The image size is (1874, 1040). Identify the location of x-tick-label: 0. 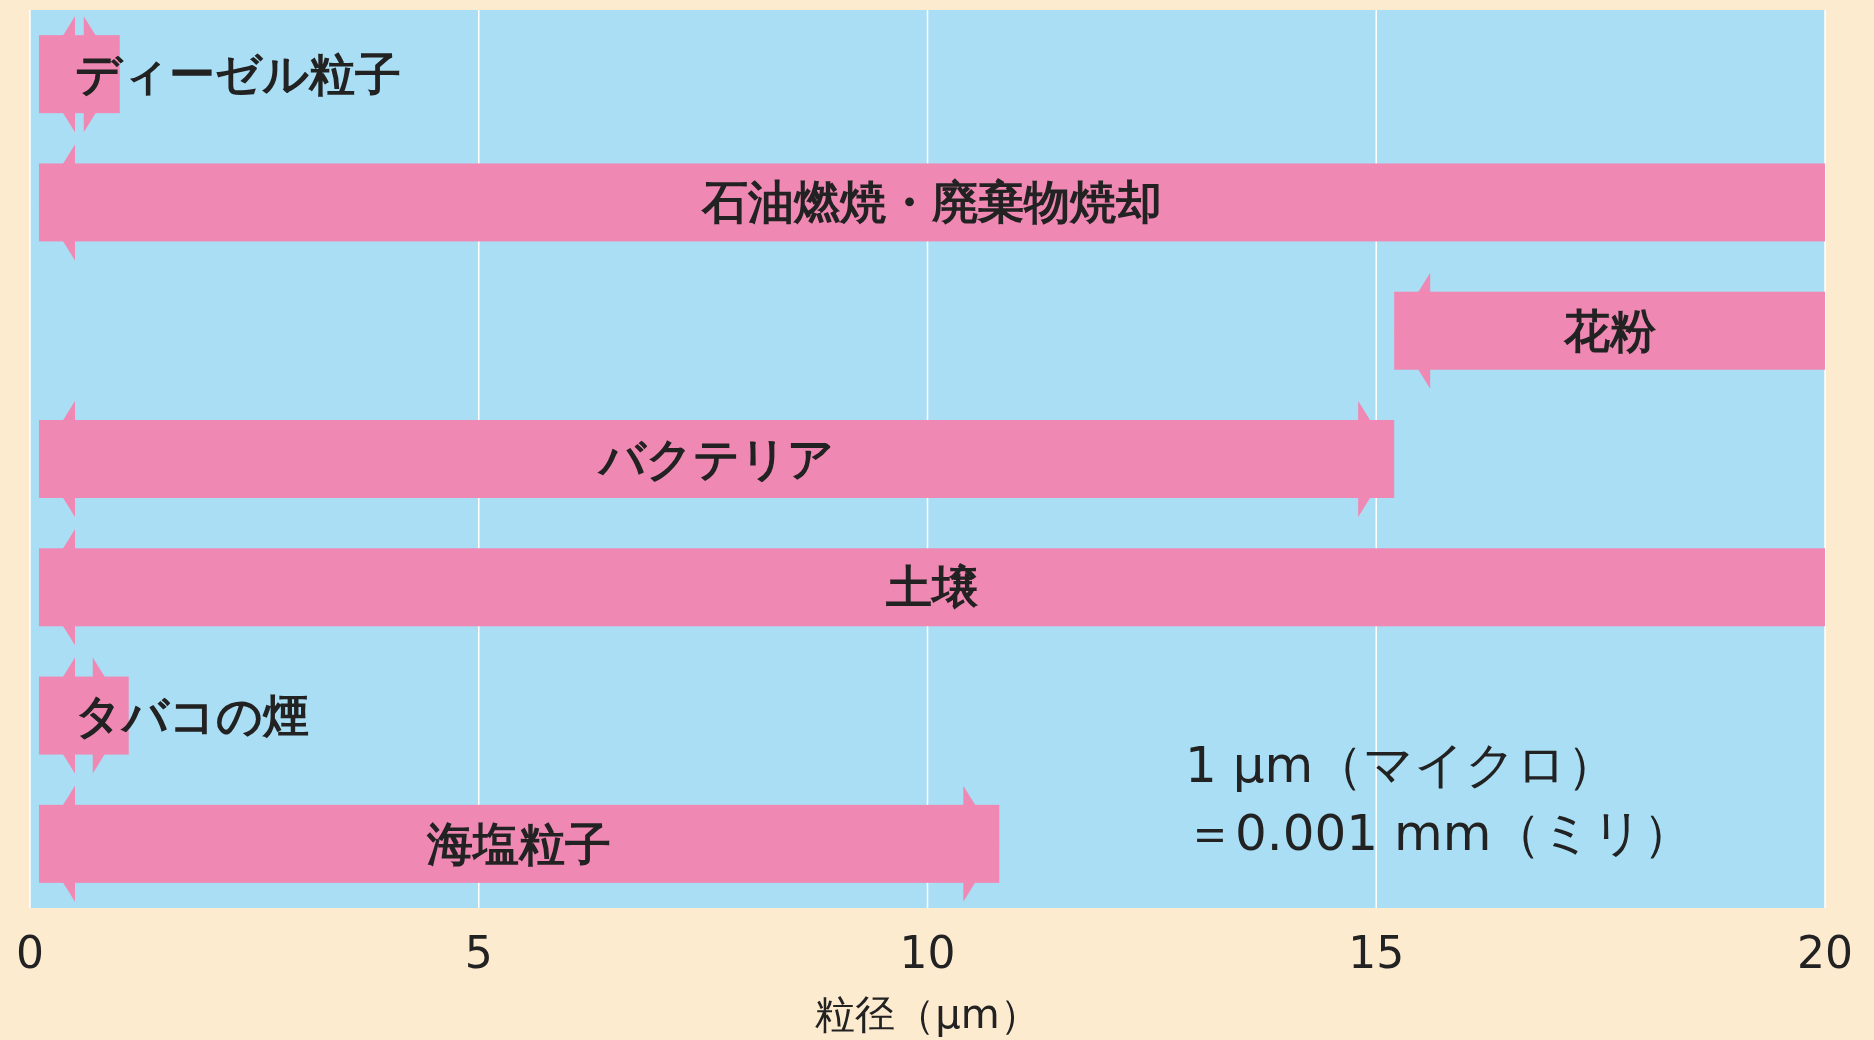
(30, 952).